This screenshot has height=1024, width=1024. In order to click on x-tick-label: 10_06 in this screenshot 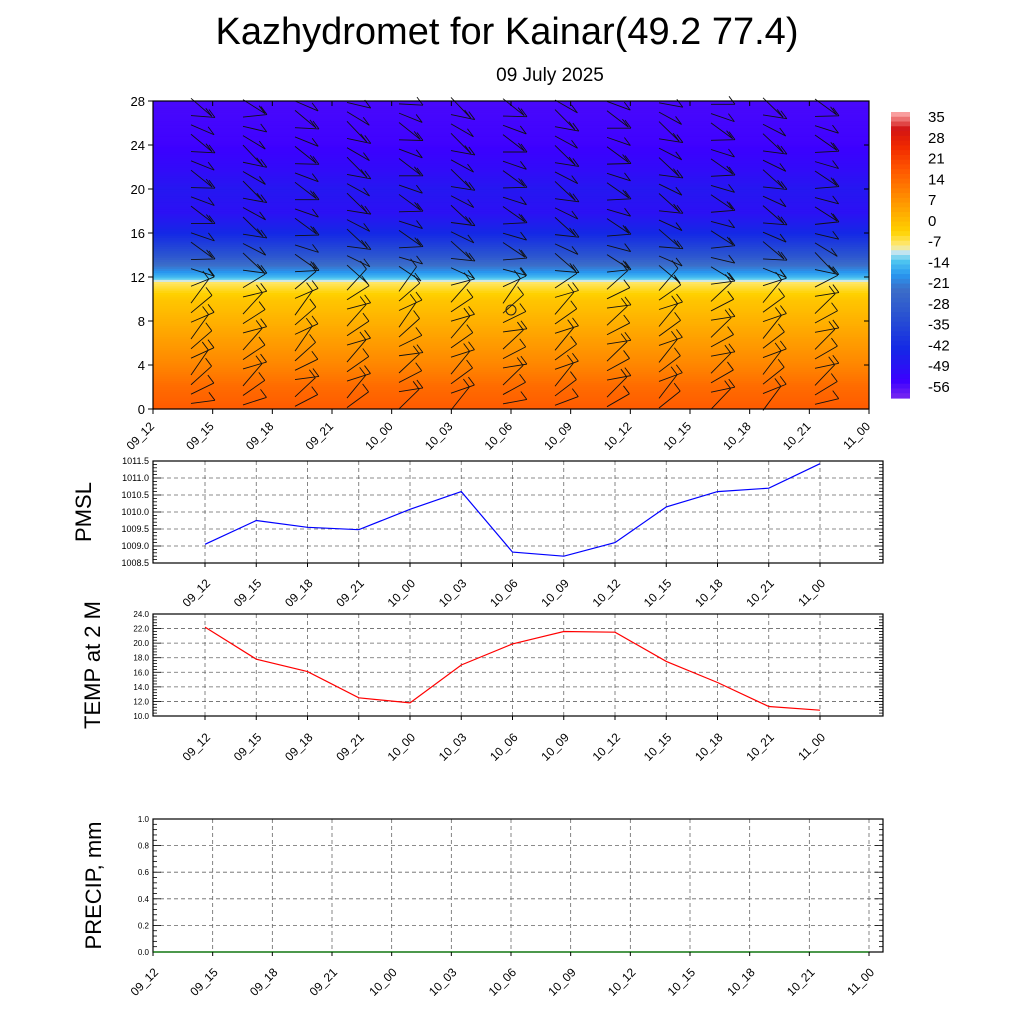, I will do `click(504, 593)`.